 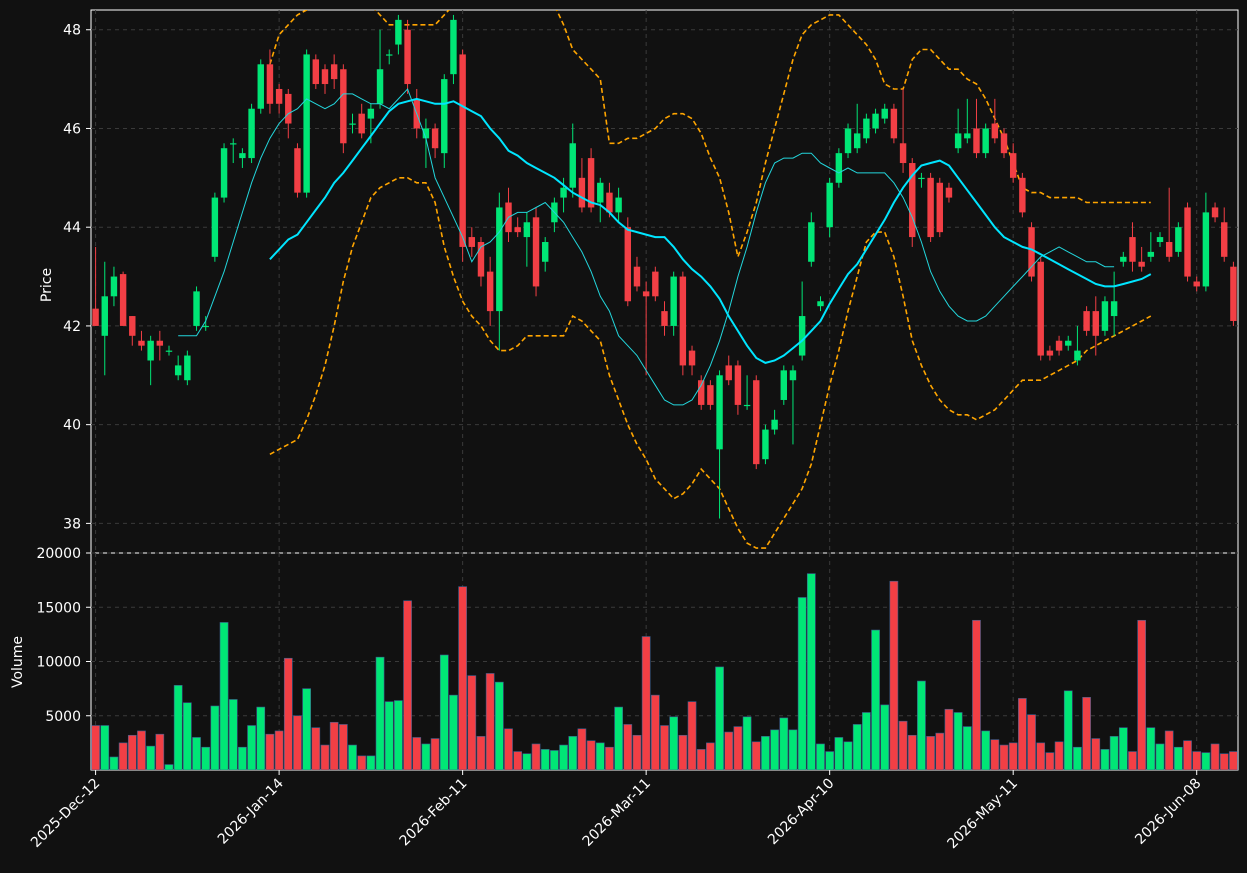 What do you see at coordinates (1168, 812) in the screenshot?
I see `x-tick-label: 2026-Jun-08` at bounding box center [1168, 812].